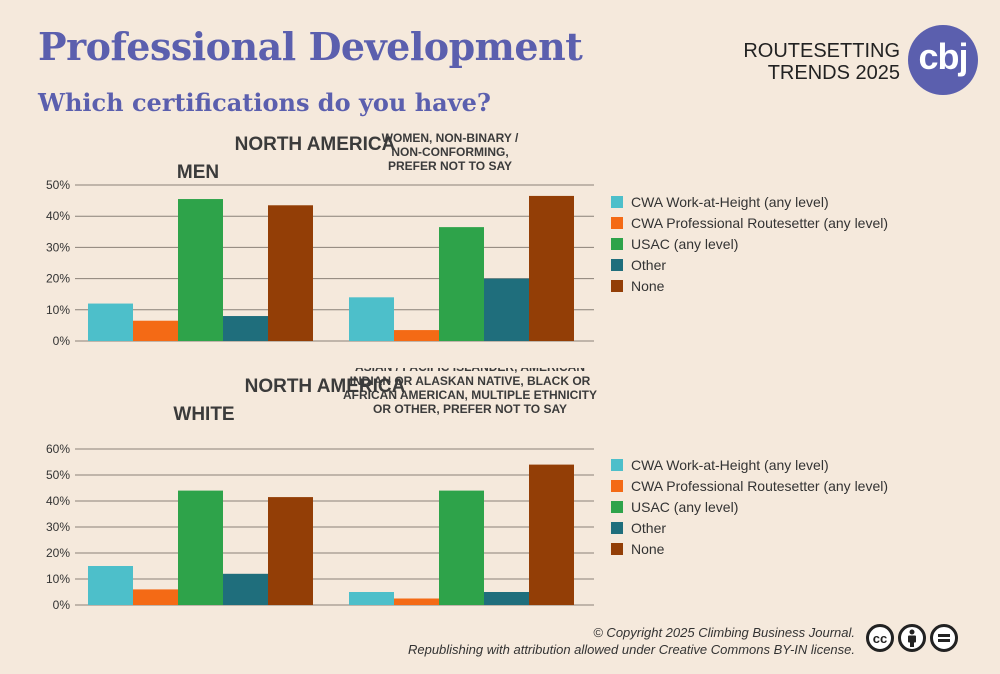 The image size is (1000, 674). Describe the element at coordinates (203, 414) in the screenshot. I see `category-label-1: WHITE` at that location.